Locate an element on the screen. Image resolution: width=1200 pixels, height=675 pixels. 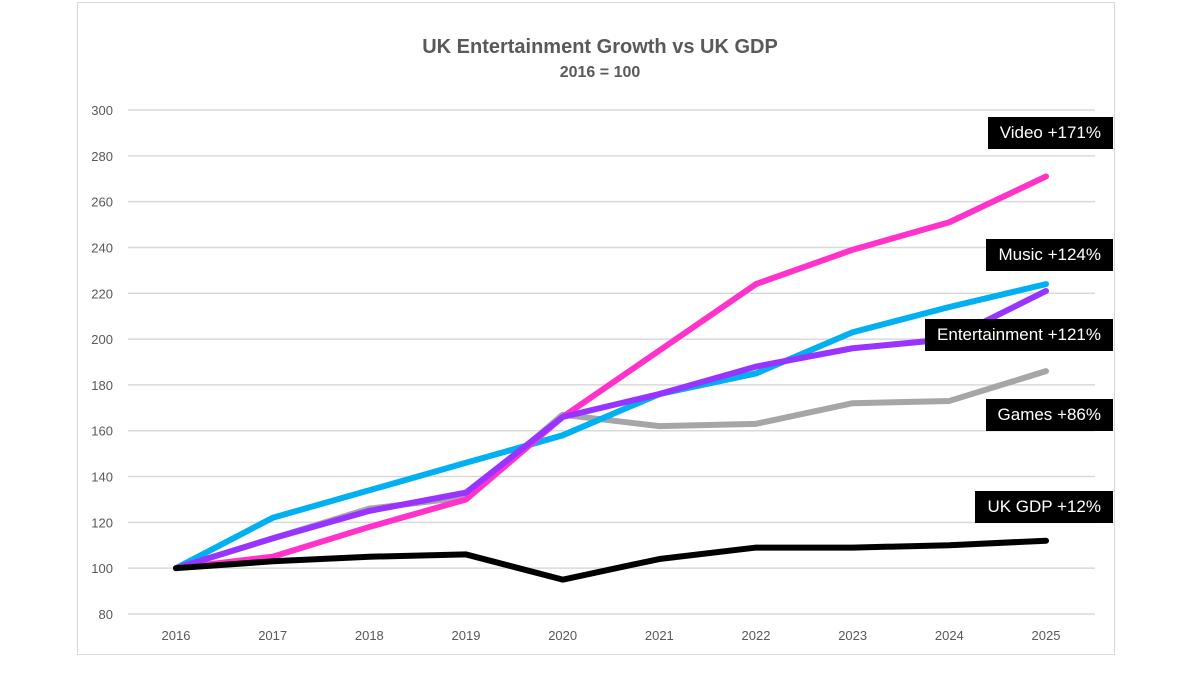
chart-subtitle: 2016 = 100 is located at coordinates (600, 72).